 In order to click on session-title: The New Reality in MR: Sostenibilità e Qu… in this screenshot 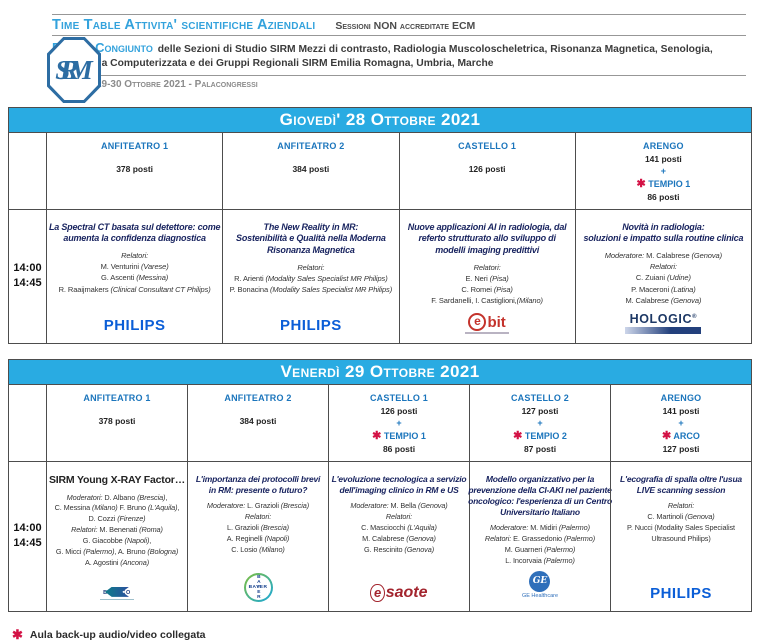, I will do `click(311, 238)`.